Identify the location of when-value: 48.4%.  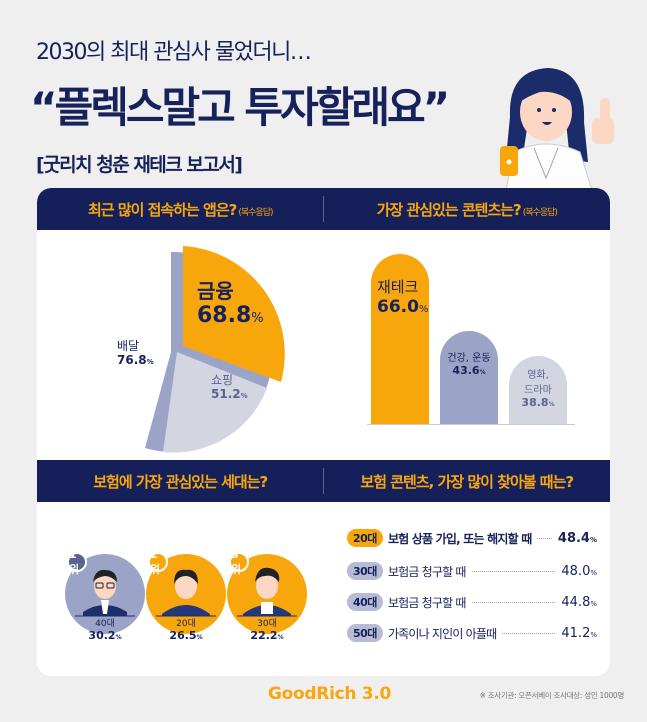
(577, 538).